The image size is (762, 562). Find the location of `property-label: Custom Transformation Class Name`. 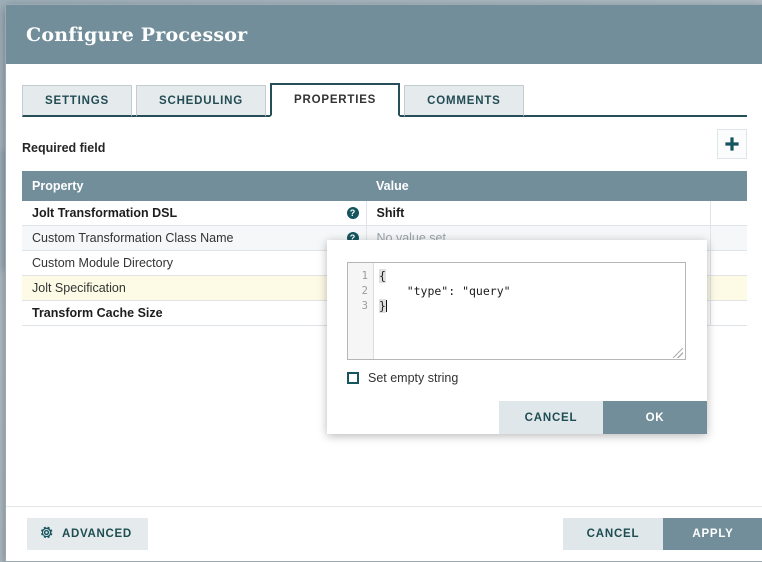

property-label: Custom Transformation Class Name is located at coordinates (133, 238).